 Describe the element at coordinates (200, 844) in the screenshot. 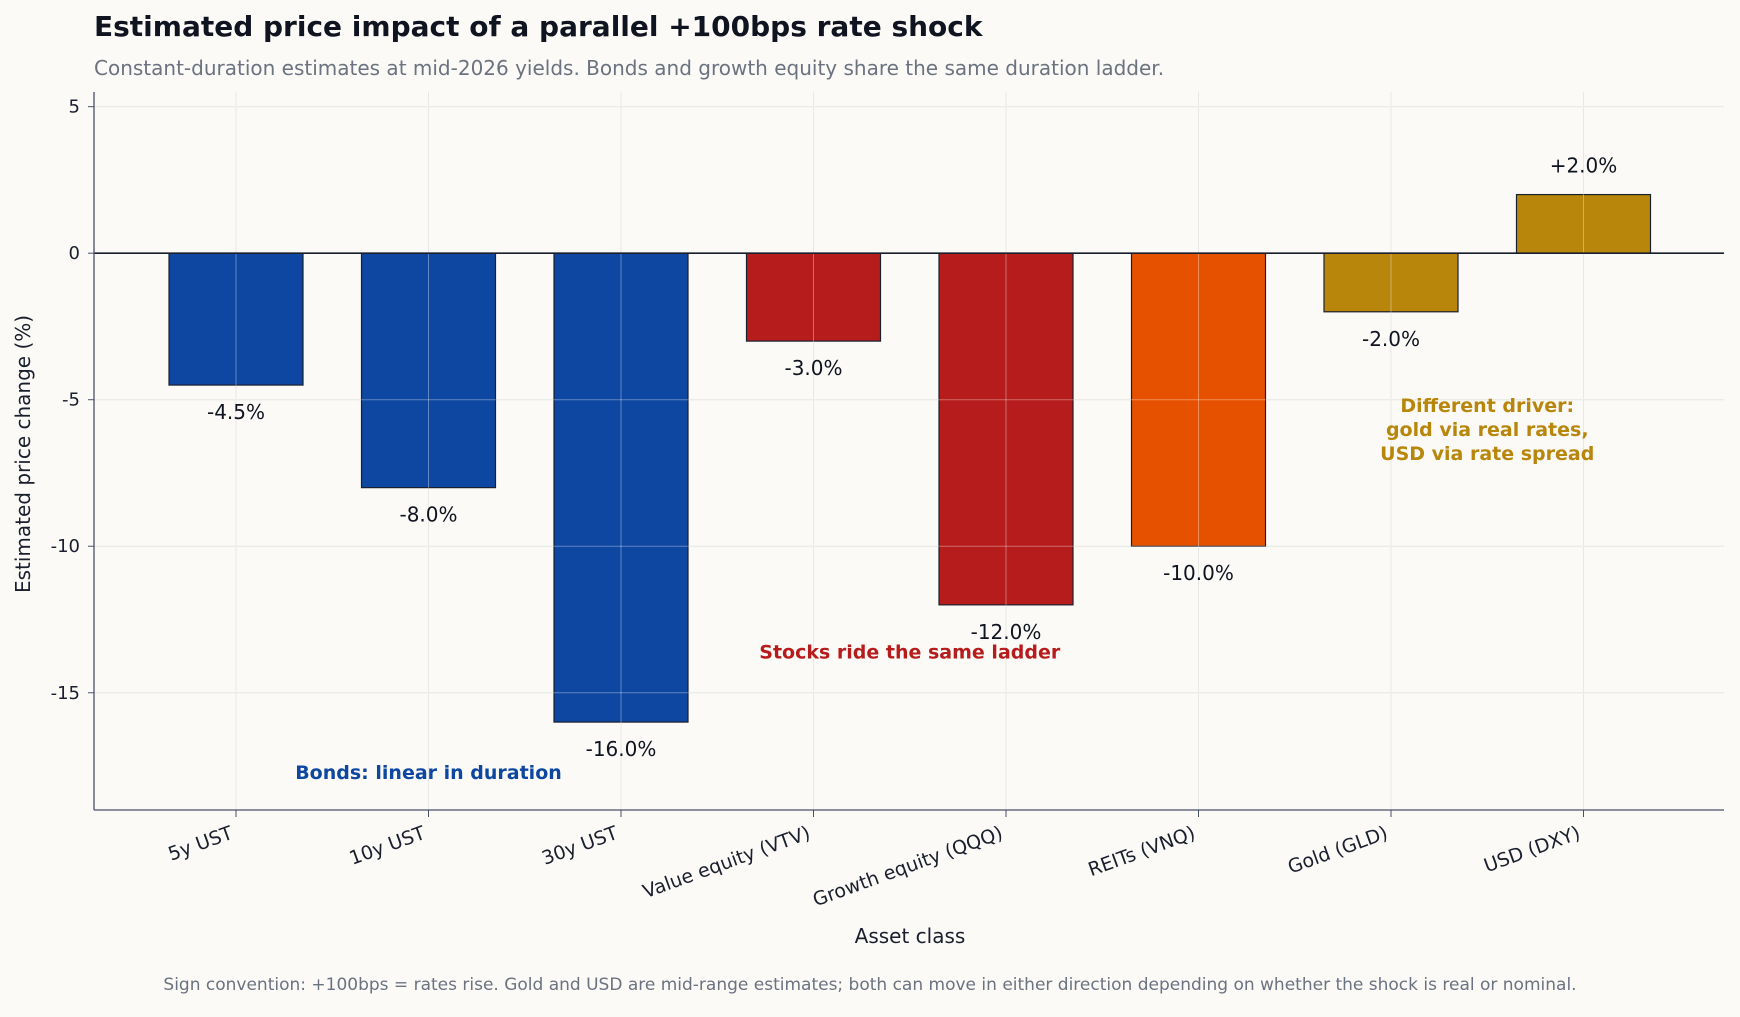

I see `x-tick-label: 5y UST` at that location.